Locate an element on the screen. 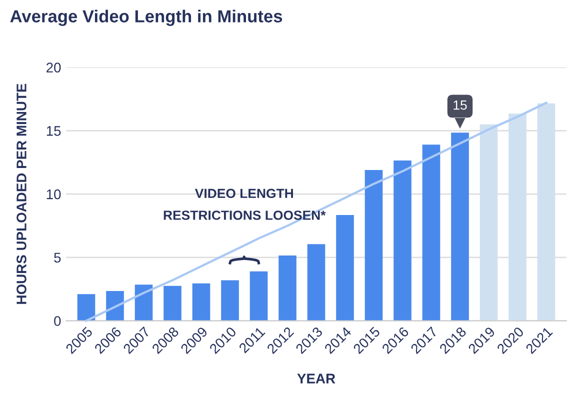 This screenshot has width=575, height=396. y-axis-title: HOURS UPLOADED PER MINUTE is located at coordinates (21, 194).